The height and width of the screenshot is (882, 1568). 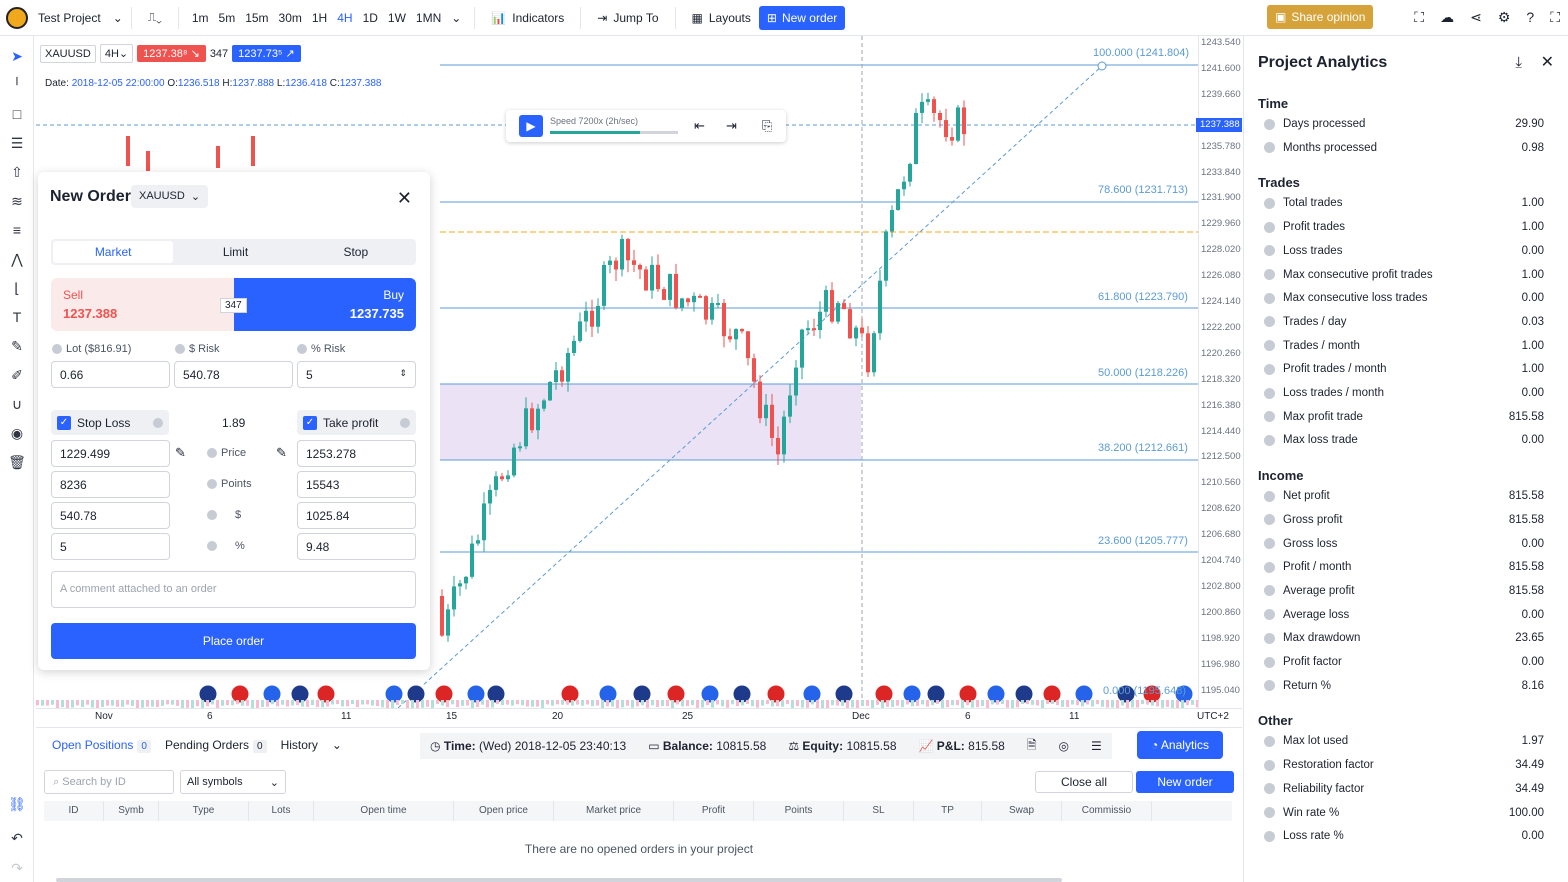 What do you see at coordinates (614, 132) in the screenshot?
I see `speed-slider` at bounding box center [614, 132].